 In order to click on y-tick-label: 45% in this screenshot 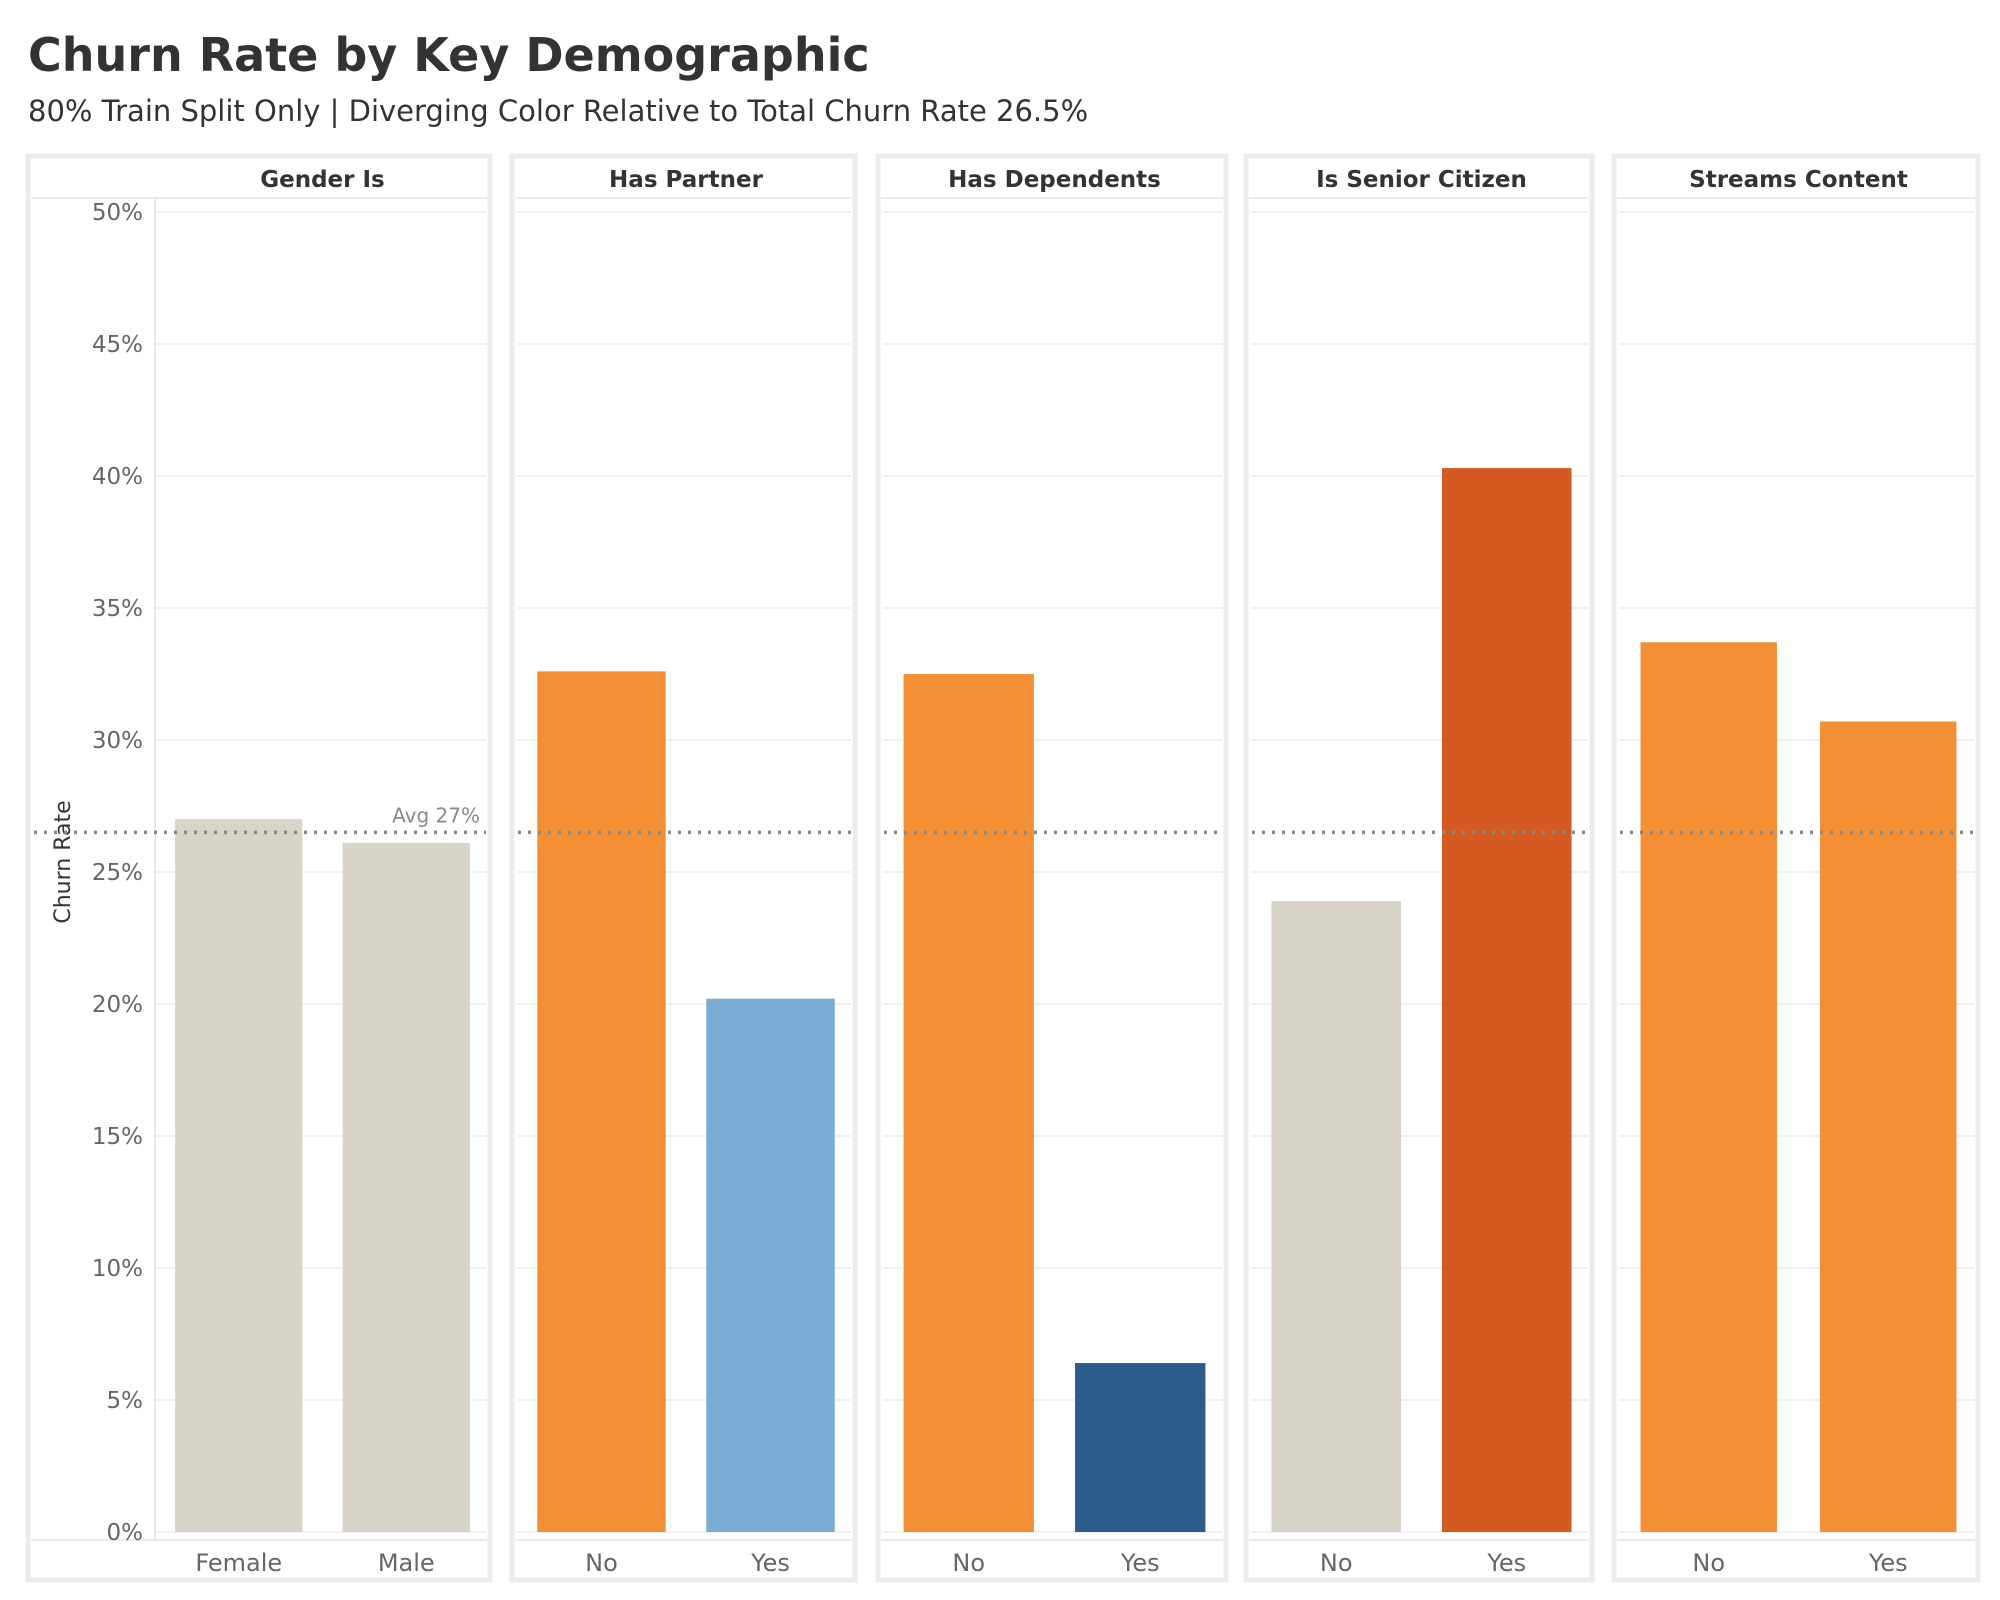, I will do `click(117, 345)`.